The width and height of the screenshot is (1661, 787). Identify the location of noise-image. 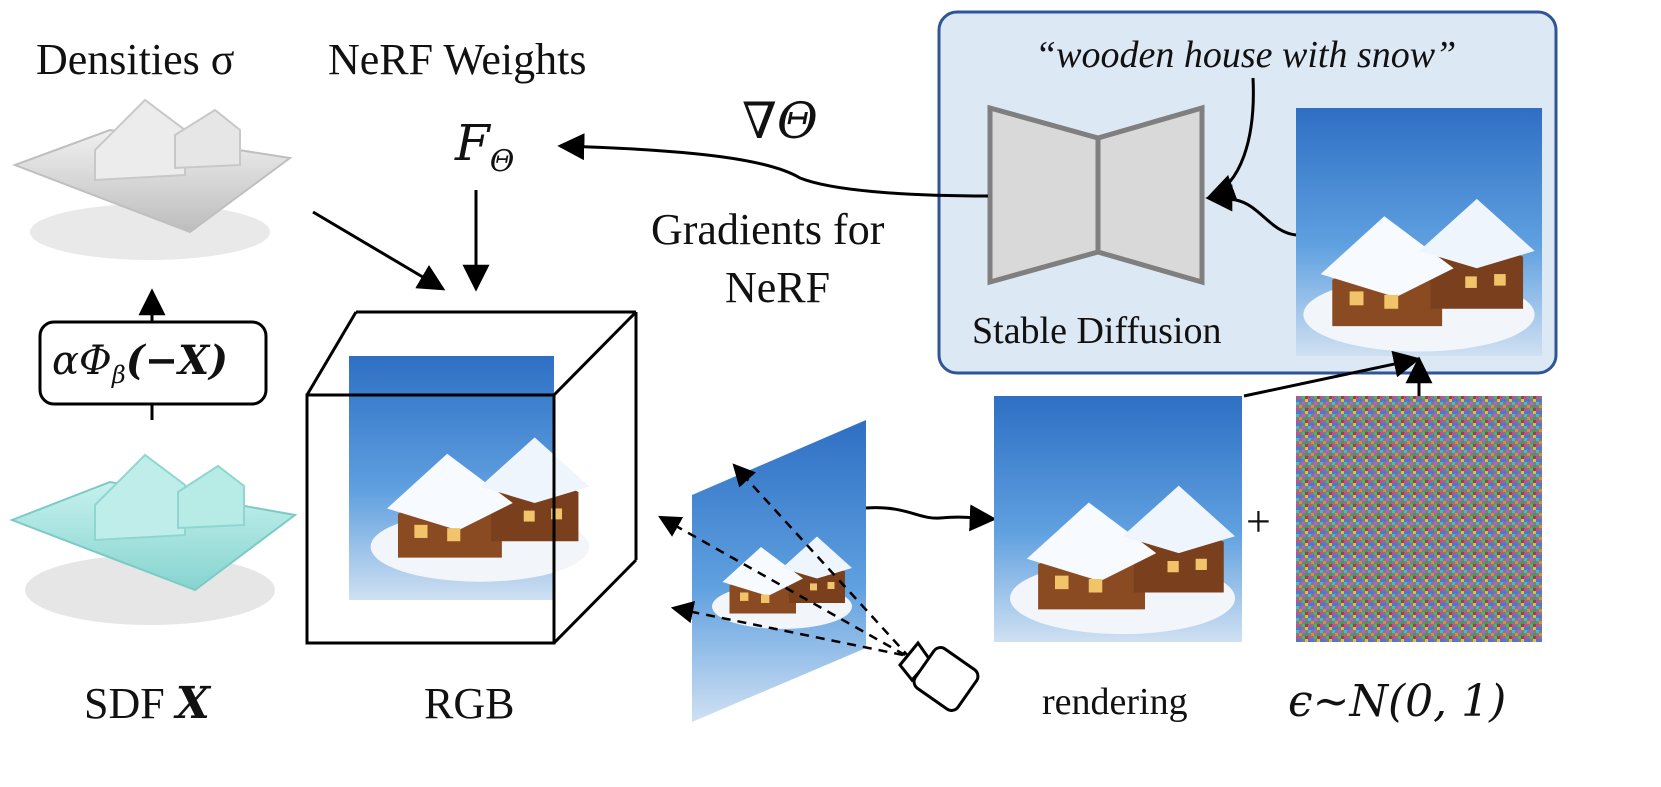
(1419, 519).